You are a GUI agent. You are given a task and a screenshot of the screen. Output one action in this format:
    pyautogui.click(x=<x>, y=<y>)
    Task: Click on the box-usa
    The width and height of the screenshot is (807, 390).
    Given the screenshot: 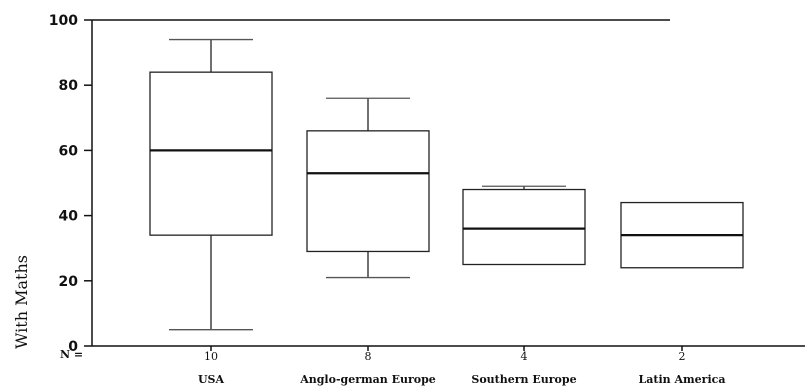 What is the action you would take?
    pyautogui.click(x=211, y=184)
    